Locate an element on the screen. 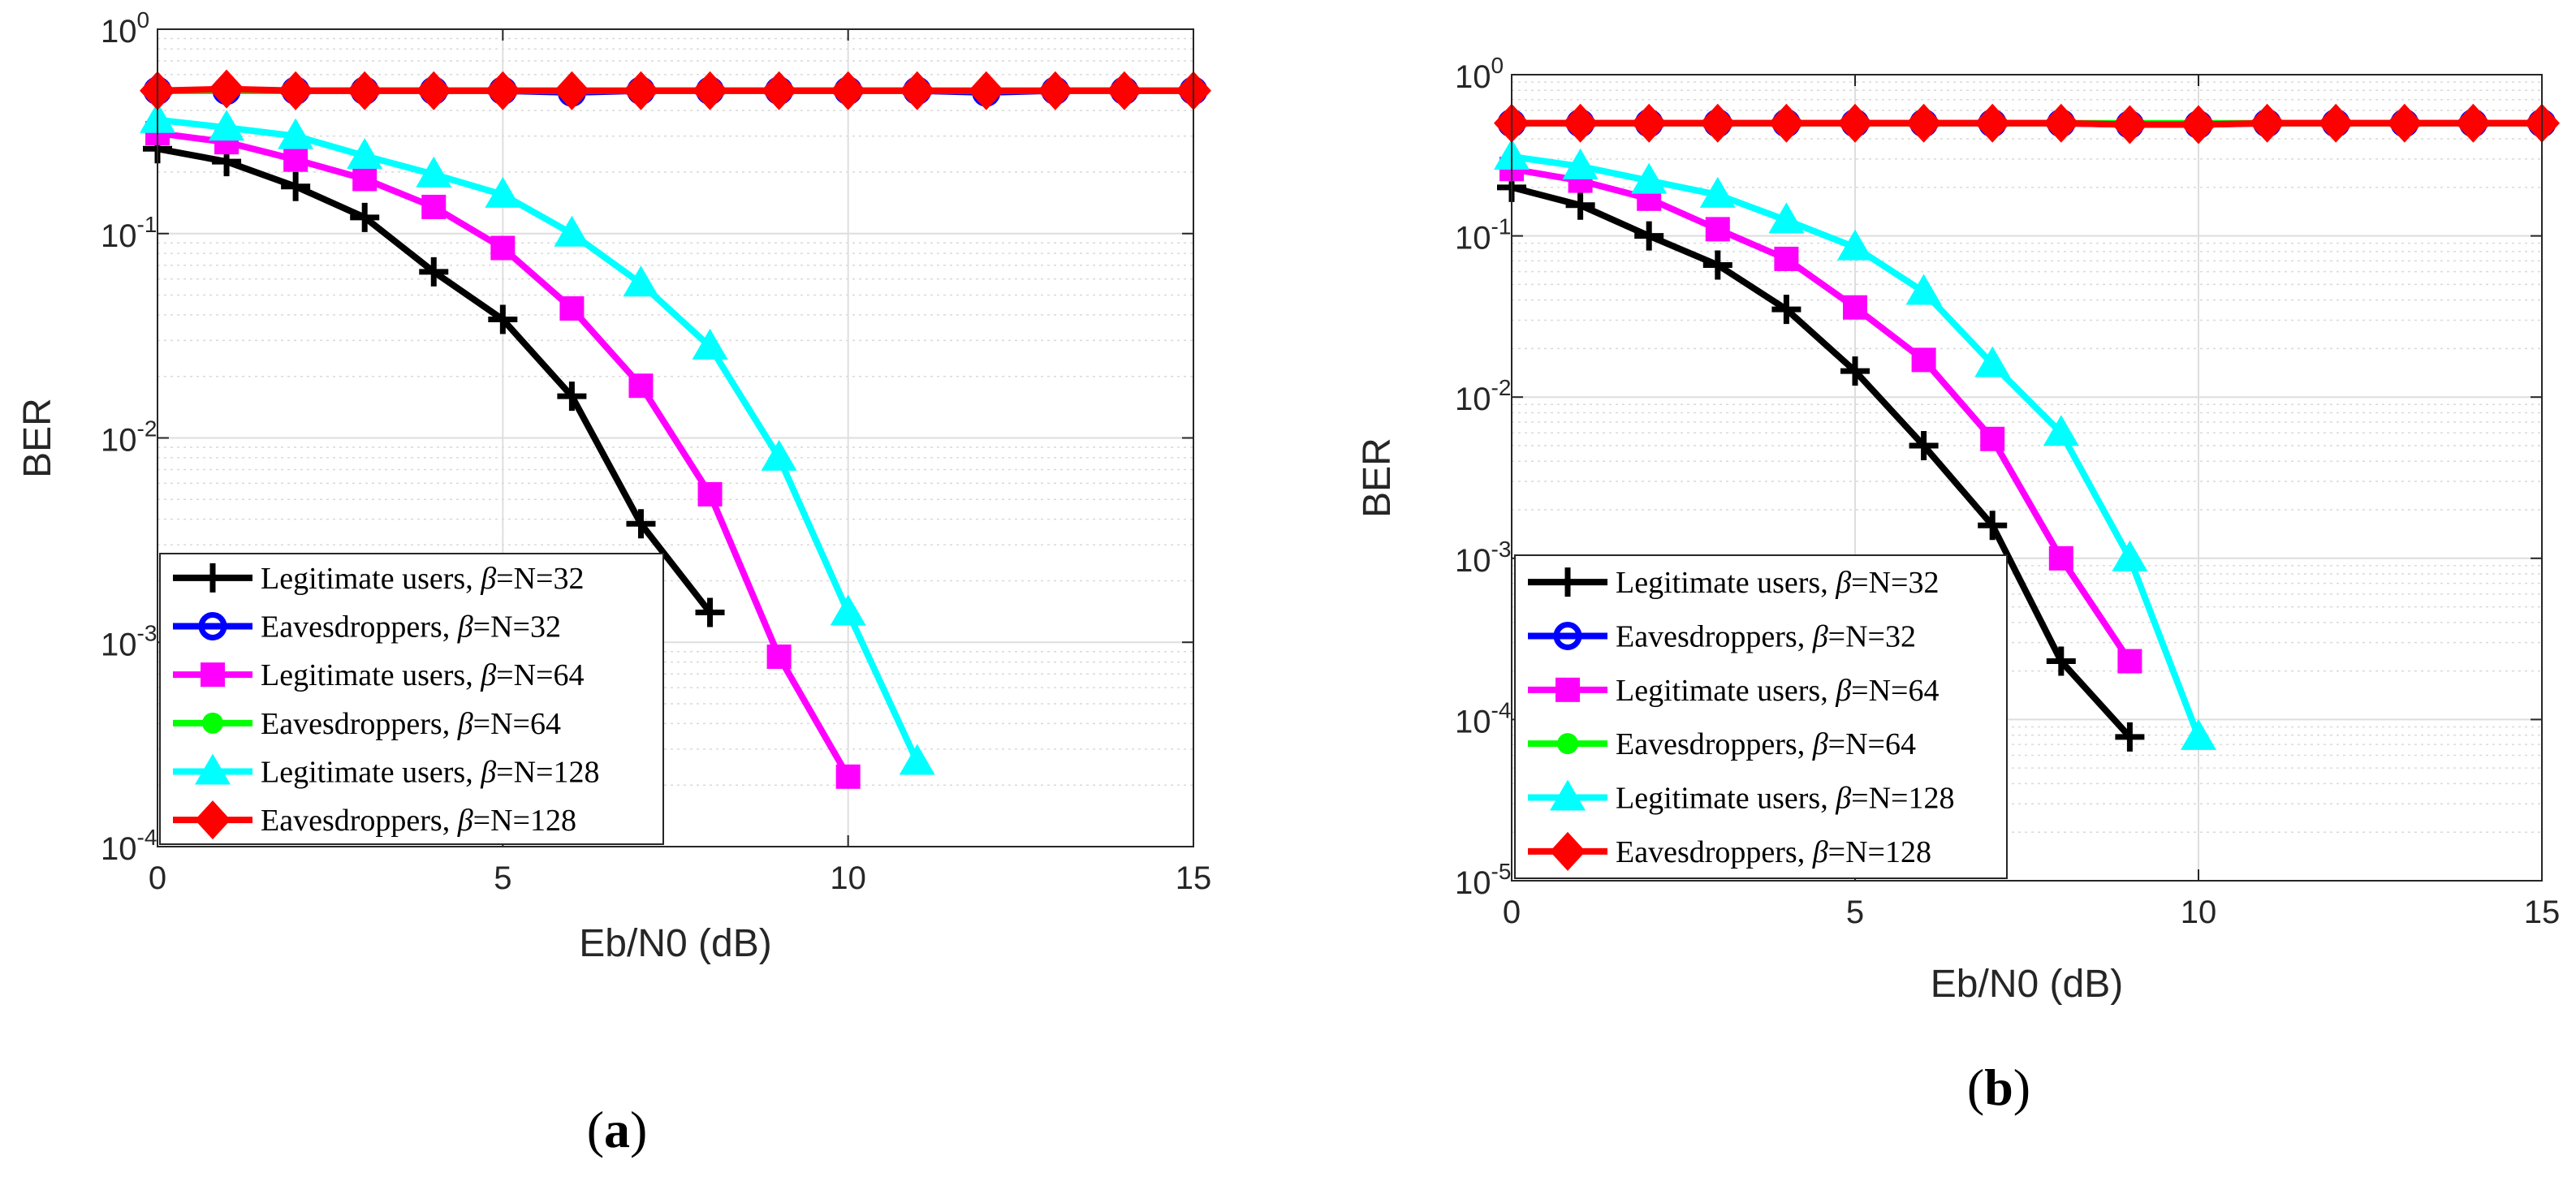 This screenshot has width=2576, height=1177. x-tick-label: 0 is located at coordinates (157, 878).